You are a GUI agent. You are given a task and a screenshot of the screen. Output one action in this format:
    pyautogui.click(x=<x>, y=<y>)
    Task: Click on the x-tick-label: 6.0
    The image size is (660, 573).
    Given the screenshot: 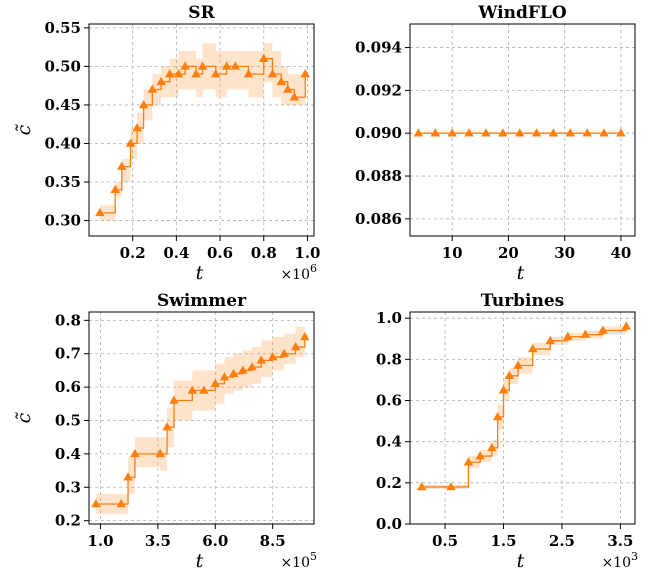 What is the action you would take?
    pyautogui.click(x=215, y=541)
    